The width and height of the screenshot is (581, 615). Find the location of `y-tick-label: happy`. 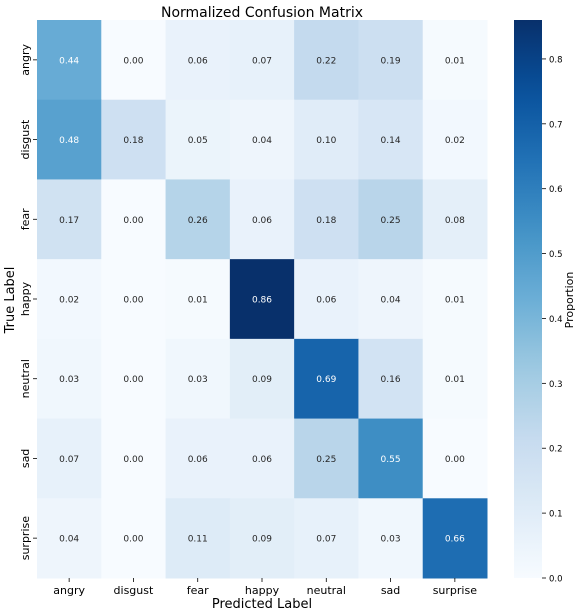

y-tick-label: happy is located at coordinates (25, 298).